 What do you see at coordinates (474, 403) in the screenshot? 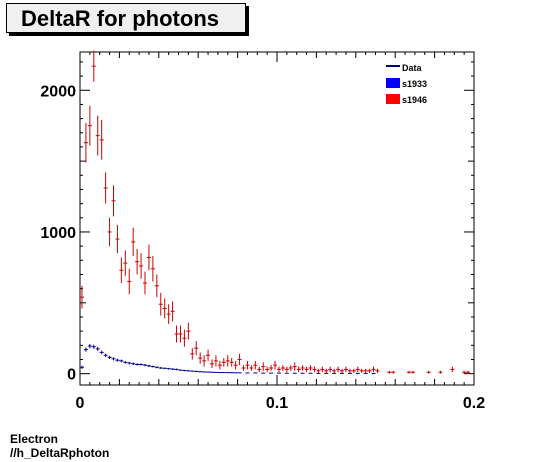
I see `x-tick-label: 0.2` at bounding box center [474, 403].